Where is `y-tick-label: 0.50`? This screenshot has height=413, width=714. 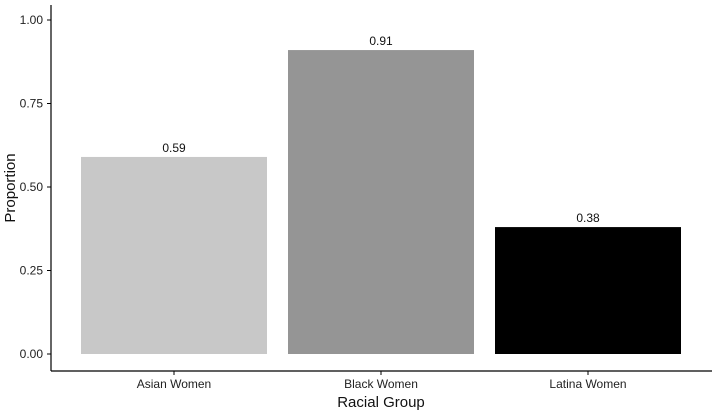
y-tick-label: 0.50 is located at coordinates (32, 187).